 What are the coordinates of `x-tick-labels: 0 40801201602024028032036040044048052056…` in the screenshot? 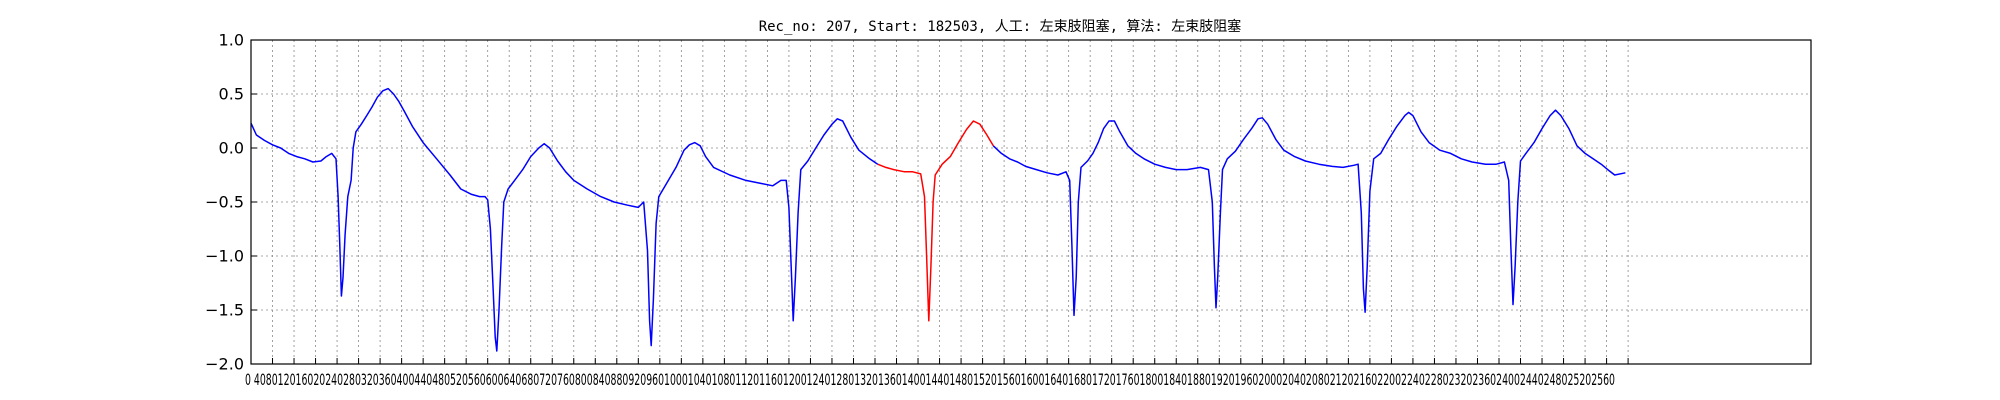 It's located at (930, 379).